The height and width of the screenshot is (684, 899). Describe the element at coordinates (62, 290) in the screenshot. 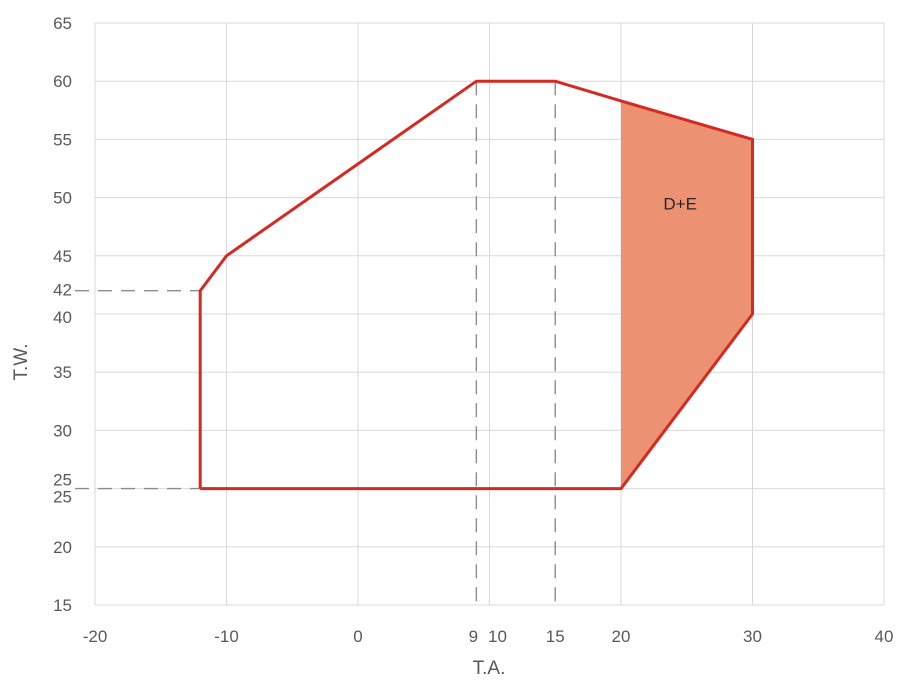

I see `y-tick-label: 42` at that location.